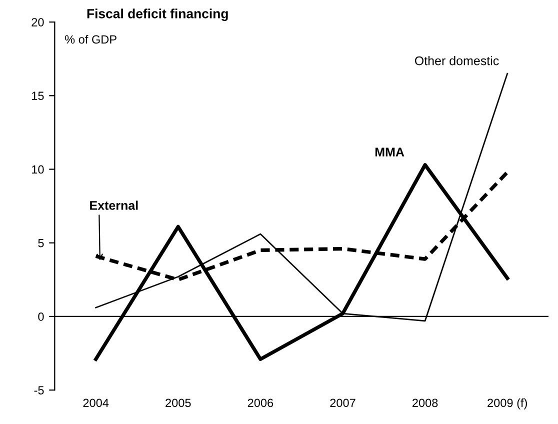 Image resolution: width=558 pixels, height=424 pixels. I want to click on series-label: Other domestic, so click(456, 61).